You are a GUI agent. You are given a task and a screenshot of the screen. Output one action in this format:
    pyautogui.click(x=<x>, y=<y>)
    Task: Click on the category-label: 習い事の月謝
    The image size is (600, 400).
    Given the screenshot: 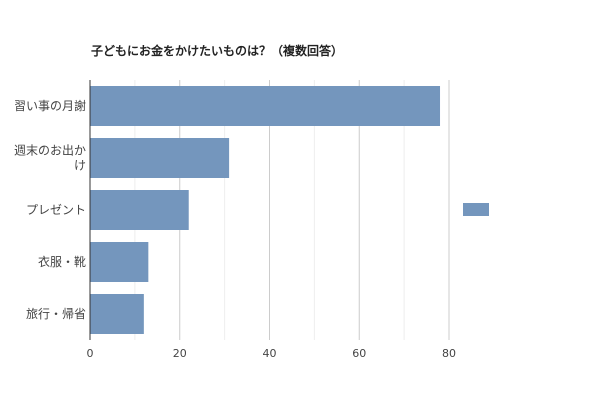 What is the action you would take?
    pyautogui.click(x=50, y=105)
    